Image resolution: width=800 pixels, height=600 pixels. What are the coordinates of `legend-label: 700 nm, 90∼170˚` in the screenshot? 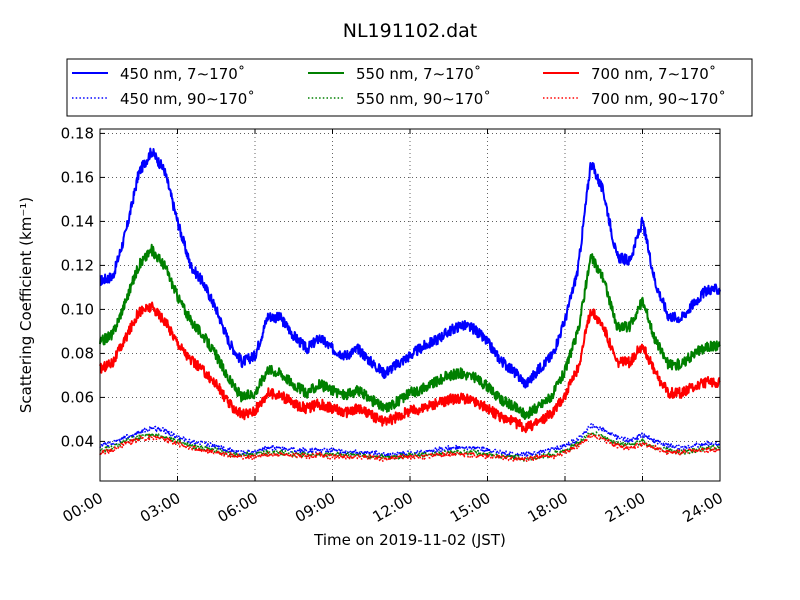 It's located at (658, 99).